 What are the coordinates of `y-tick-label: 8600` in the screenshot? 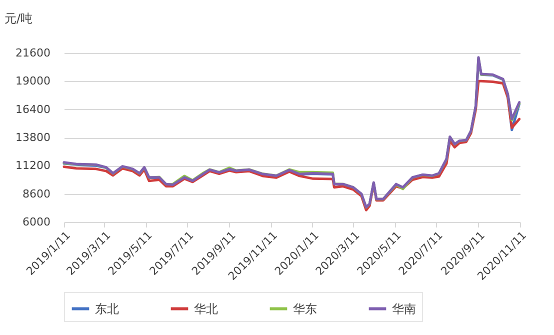 It's located at (36, 193).